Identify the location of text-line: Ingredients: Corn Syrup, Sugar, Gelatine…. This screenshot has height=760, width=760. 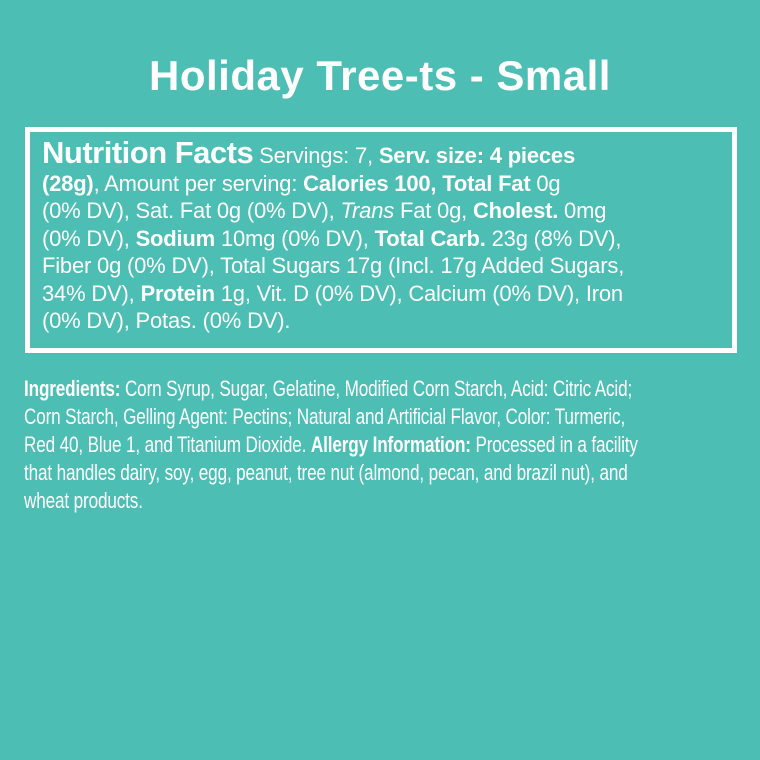
(328, 388).